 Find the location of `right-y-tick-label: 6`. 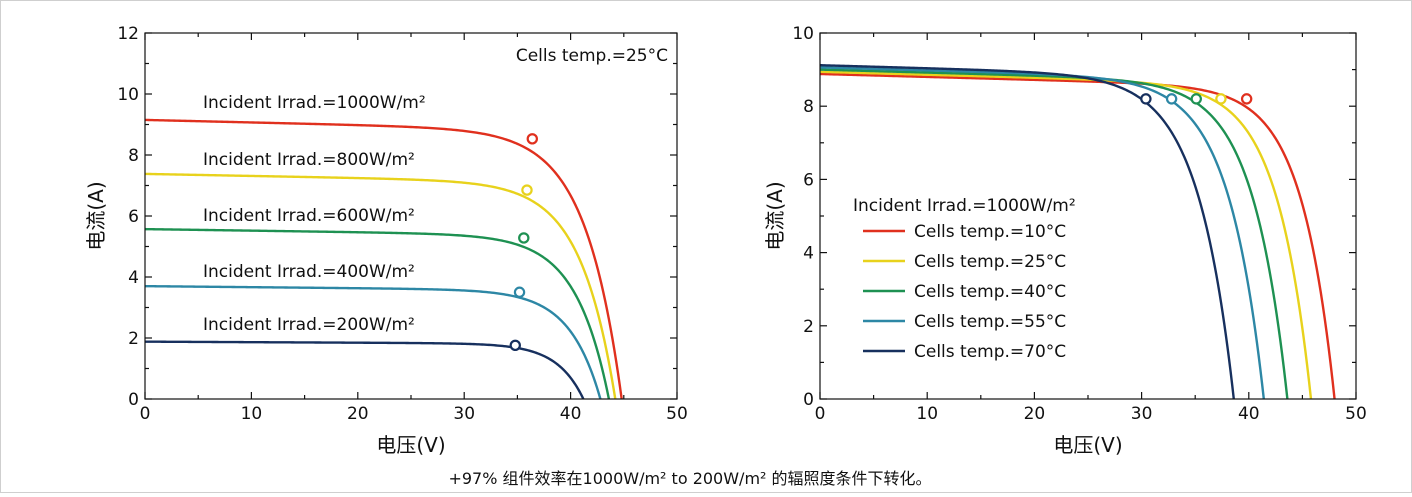

right-y-tick-label: 6 is located at coordinates (808, 180).